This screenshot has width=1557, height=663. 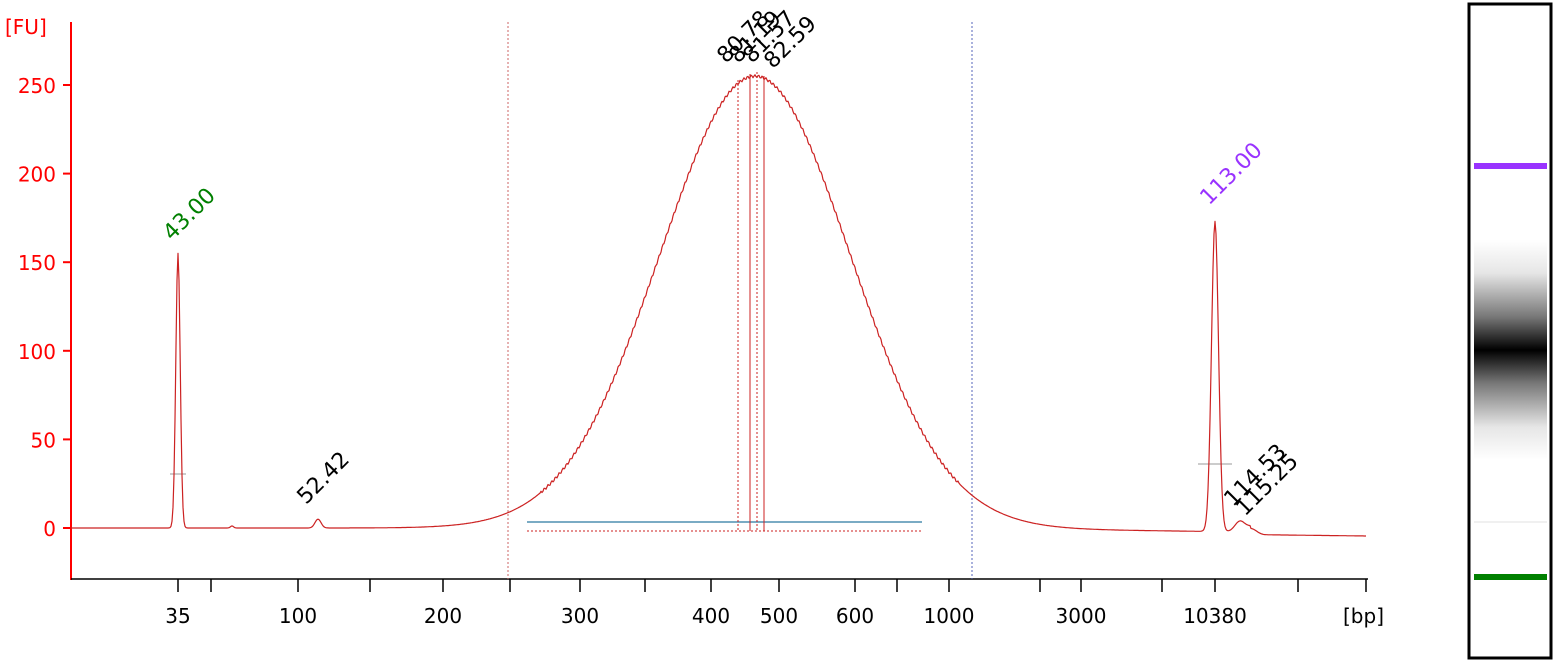 What do you see at coordinates (949, 616) in the screenshot?
I see `x-tick-label: 1000` at bounding box center [949, 616].